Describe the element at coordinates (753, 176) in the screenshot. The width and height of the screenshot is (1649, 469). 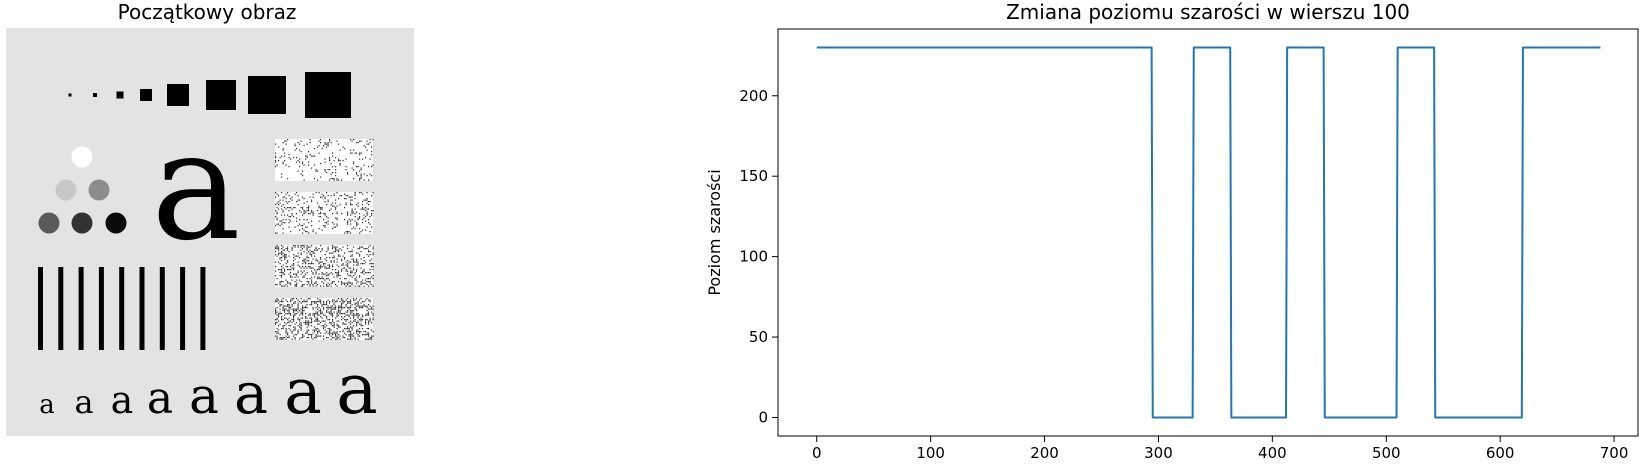
I see `y-tick-label-150: 150` at that location.